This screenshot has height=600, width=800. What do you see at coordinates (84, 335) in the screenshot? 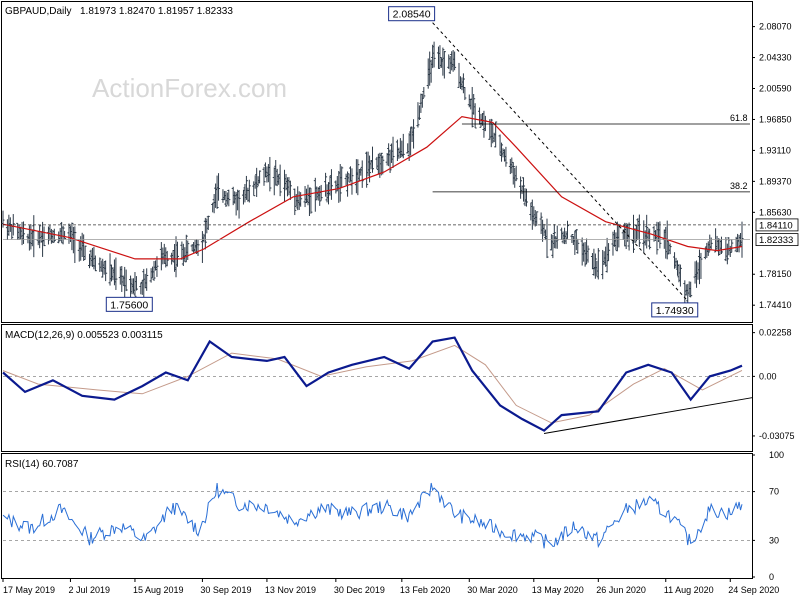
I see `macd-title: MACD(12,26,9) 0.005523 0.003115` at bounding box center [84, 335].